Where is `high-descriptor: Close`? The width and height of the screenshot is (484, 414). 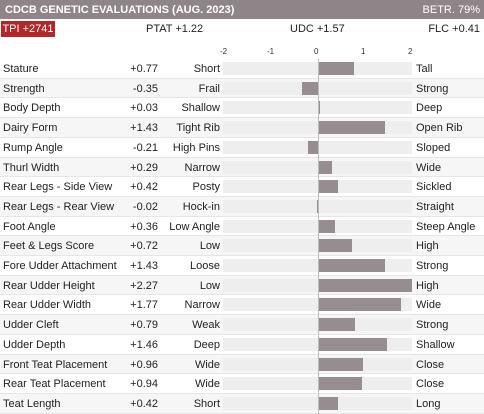
high-descriptor: Close is located at coordinates (430, 364).